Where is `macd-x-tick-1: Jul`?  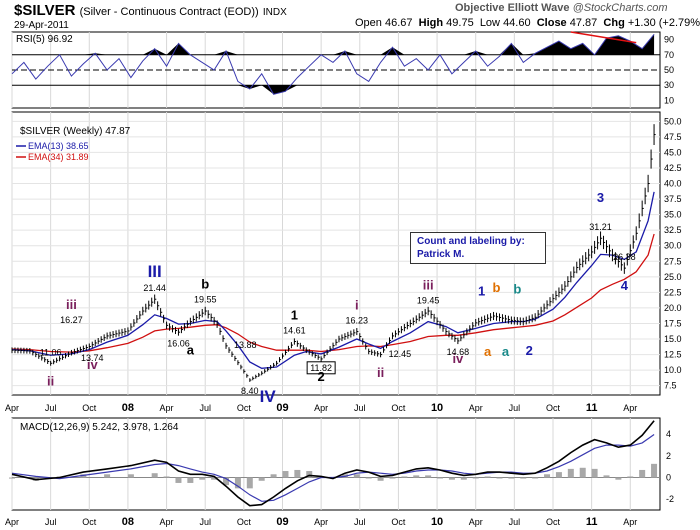 macd-x-tick-1: Jul is located at coordinates (51, 522).